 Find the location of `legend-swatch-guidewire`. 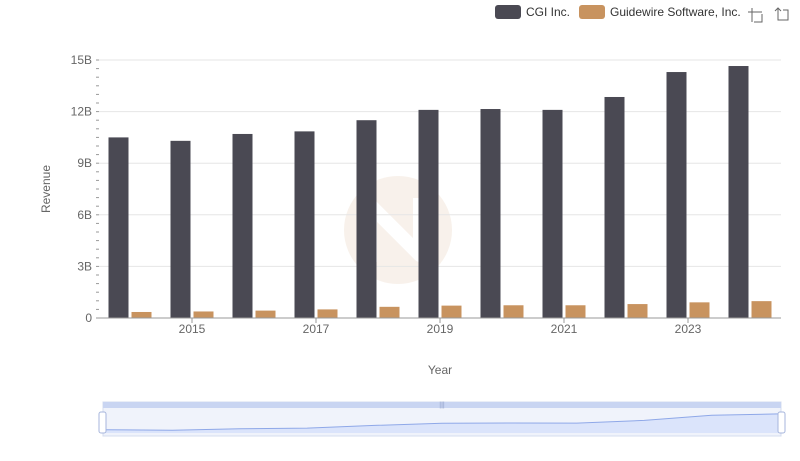

legend-swatch-guidewire is located at coordinates (592, 12).